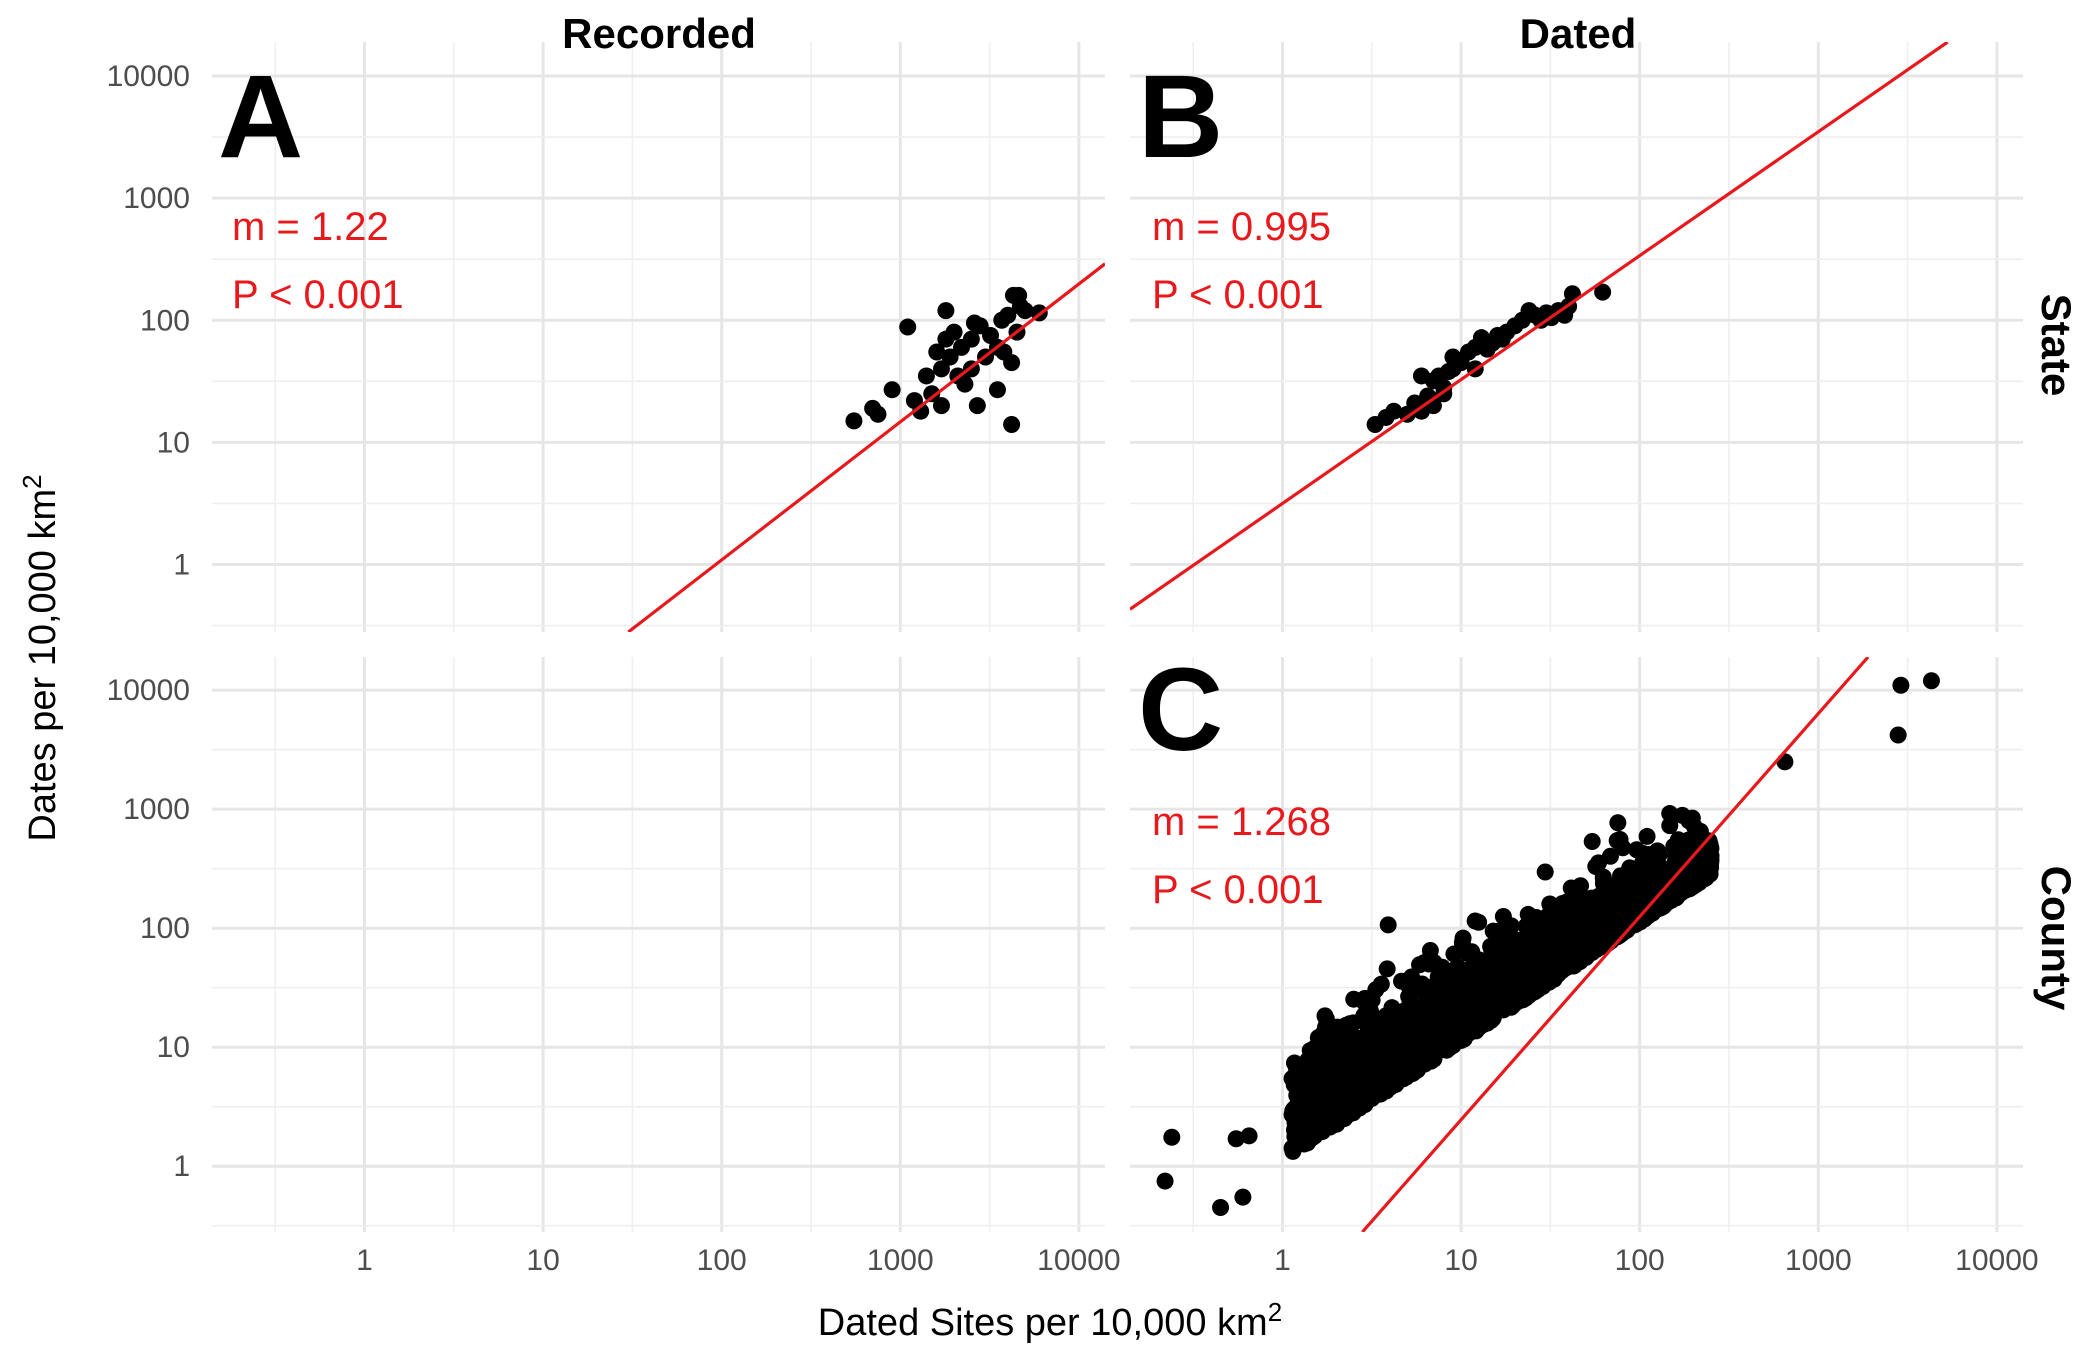  What do you see at coordinates (1615, 944) in the screenshot?
I see `regression-line` at bounding box center [1615, 944].